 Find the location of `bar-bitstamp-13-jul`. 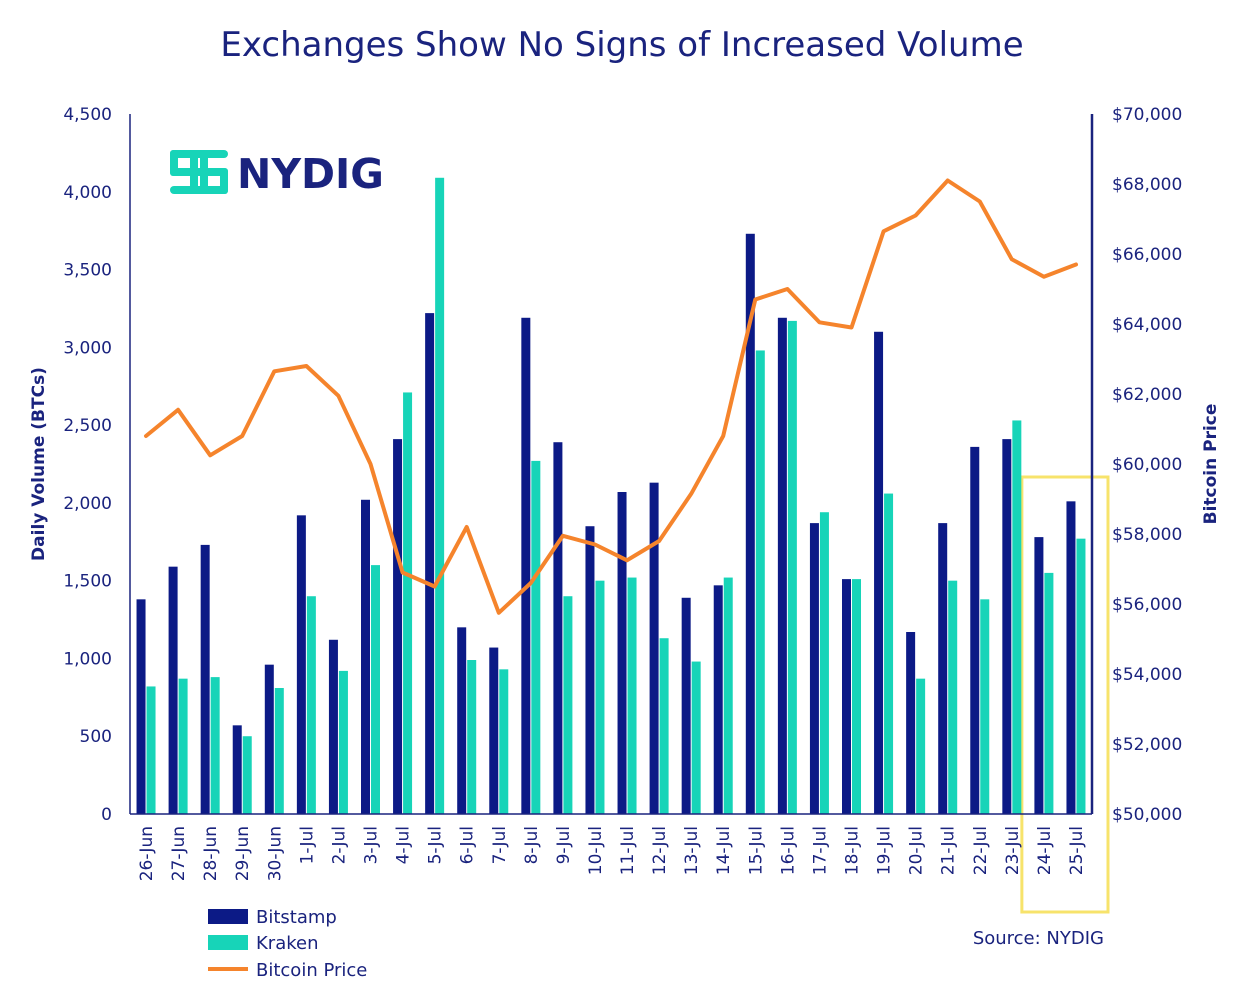

bar-bitstamp-13-jul is located at coordinates (686, 705).